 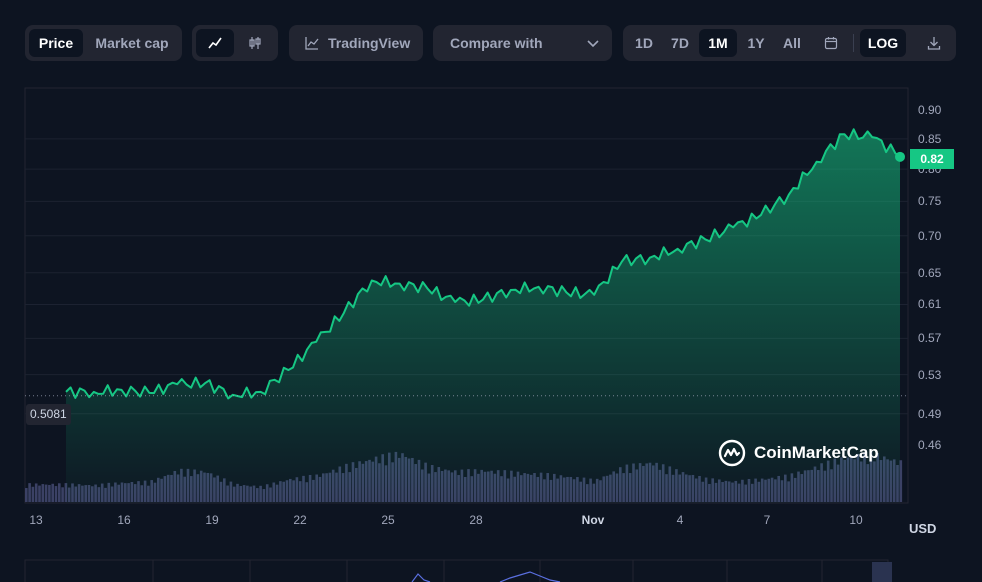 I want to click on navigator-frame, so click(x=456, y=570).